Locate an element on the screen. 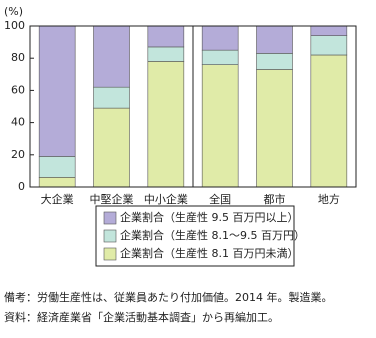 Image resolution: width=376 pixels, height=338 pixels. y-tick-label: 100 is located at coordinates (14, 25).